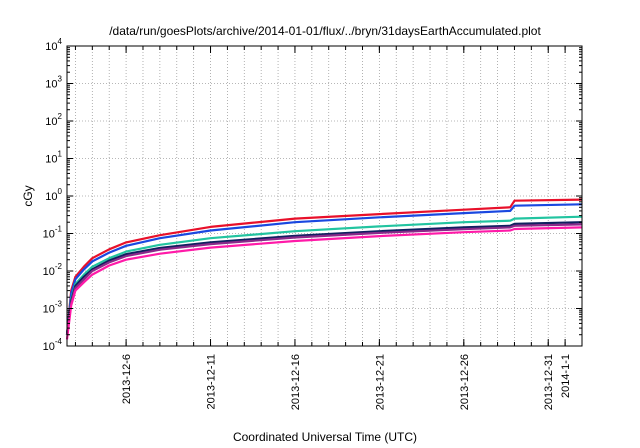 This screenshot has width=640, height=448. I want to click on y-tick-label: 10⁴, so click(53, 45).